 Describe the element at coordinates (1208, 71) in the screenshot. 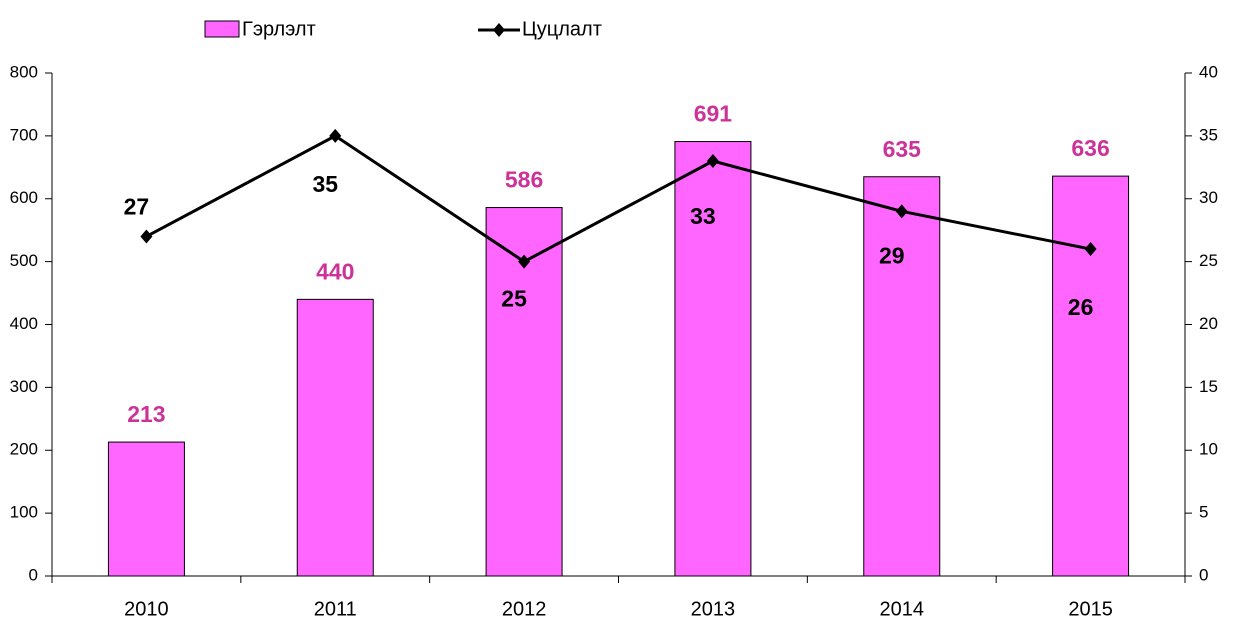

I see `y2-tick-label: 40` at that location.